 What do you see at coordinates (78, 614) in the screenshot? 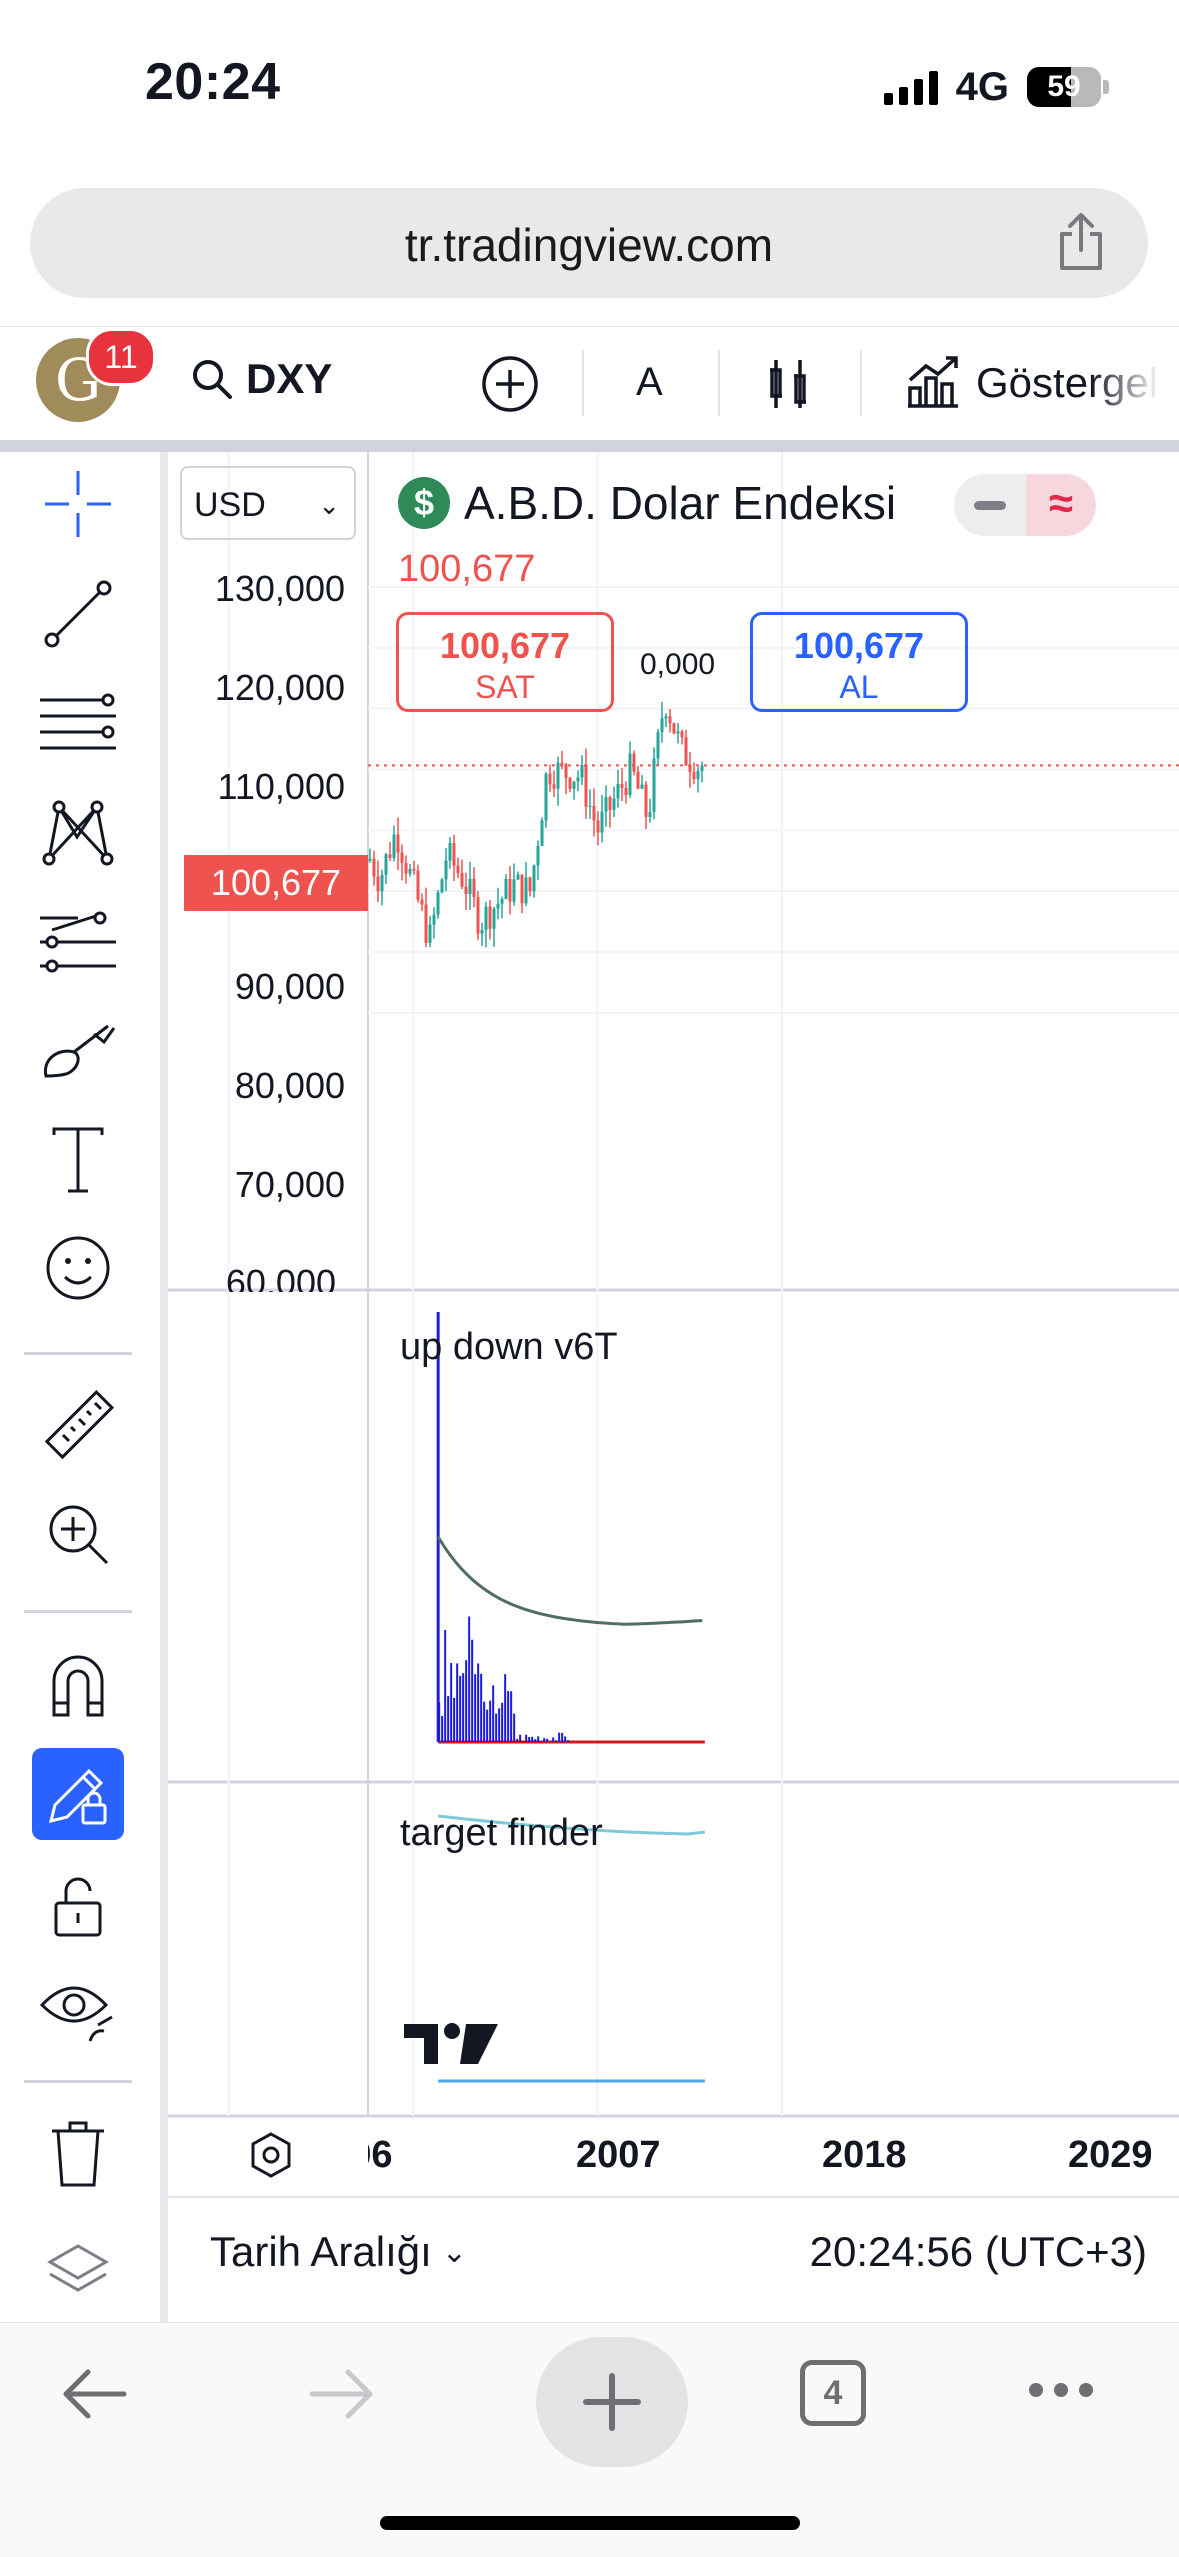
I see `trend-line-icon` at bounding box center [78, 614].